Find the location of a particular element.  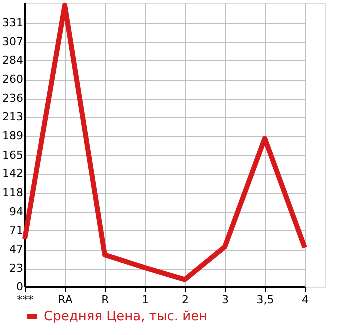

x-tick-label: 3 is located at coordinates (225, 300).